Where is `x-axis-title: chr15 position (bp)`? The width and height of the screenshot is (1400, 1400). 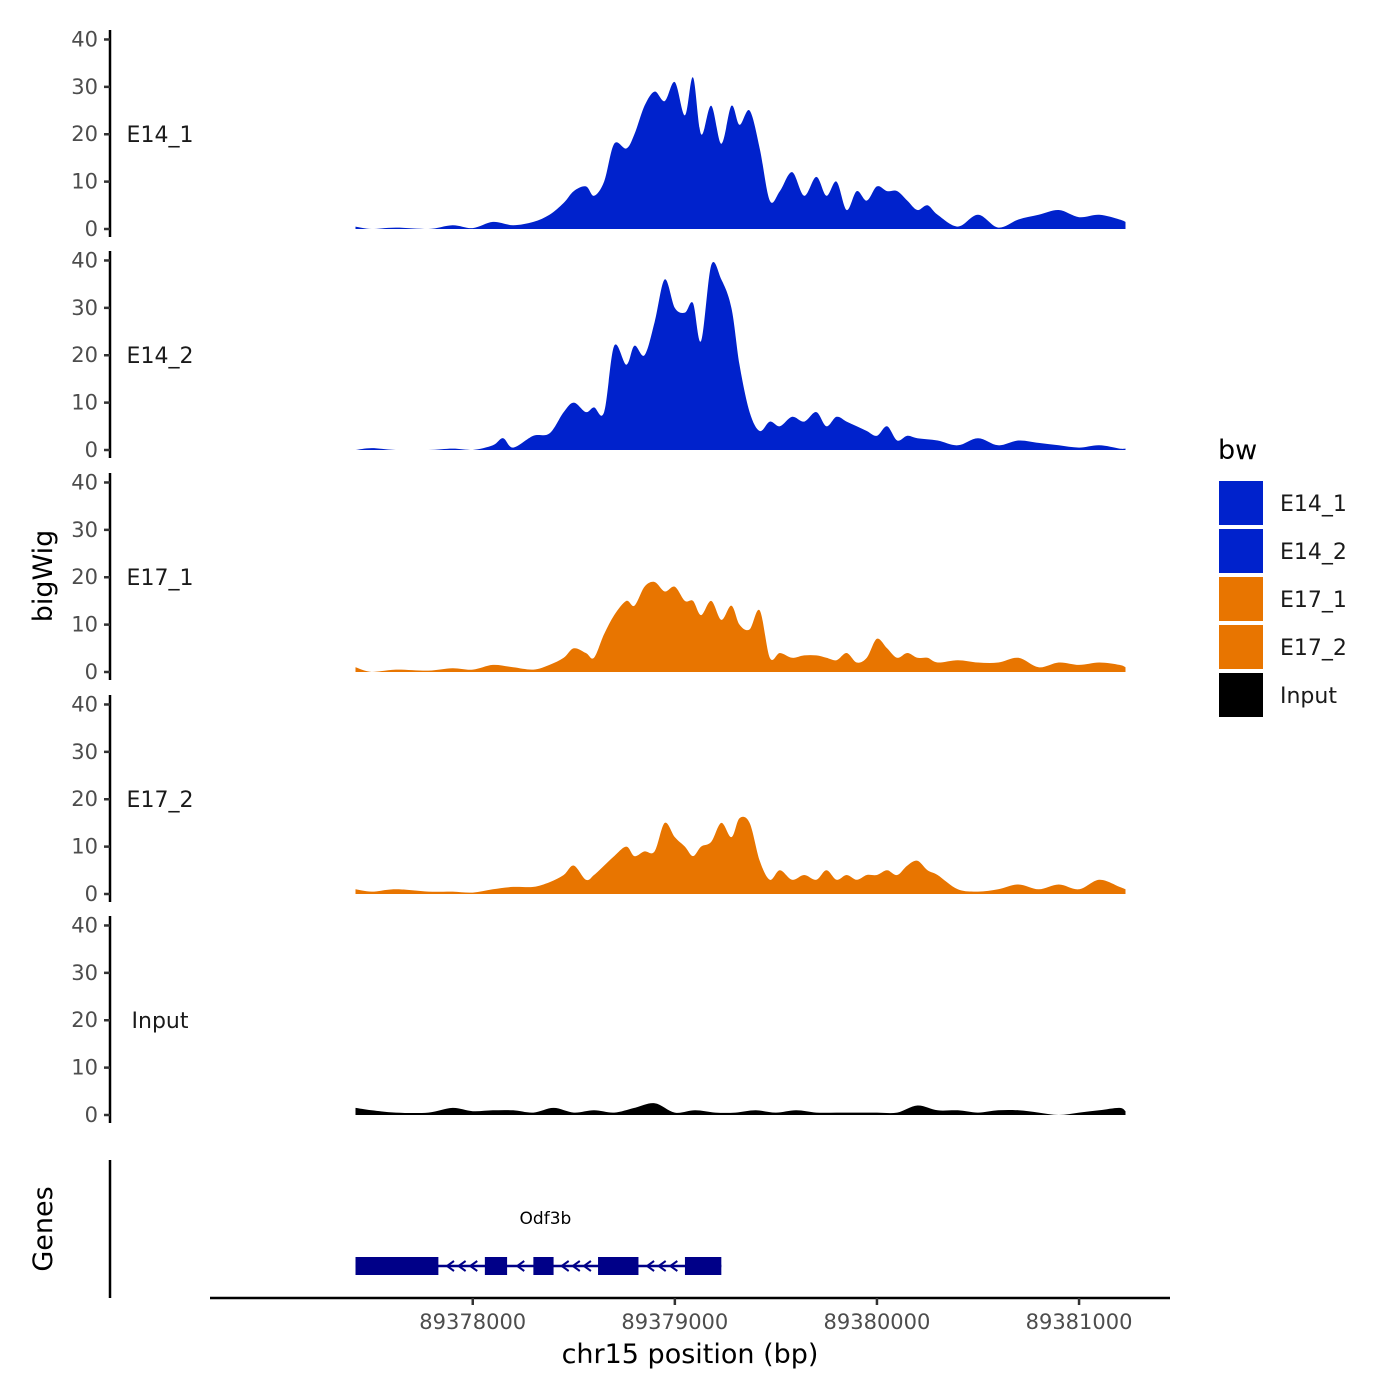 x-axis-title: chr15 position (bp) is located at coordinates (690, 1354).